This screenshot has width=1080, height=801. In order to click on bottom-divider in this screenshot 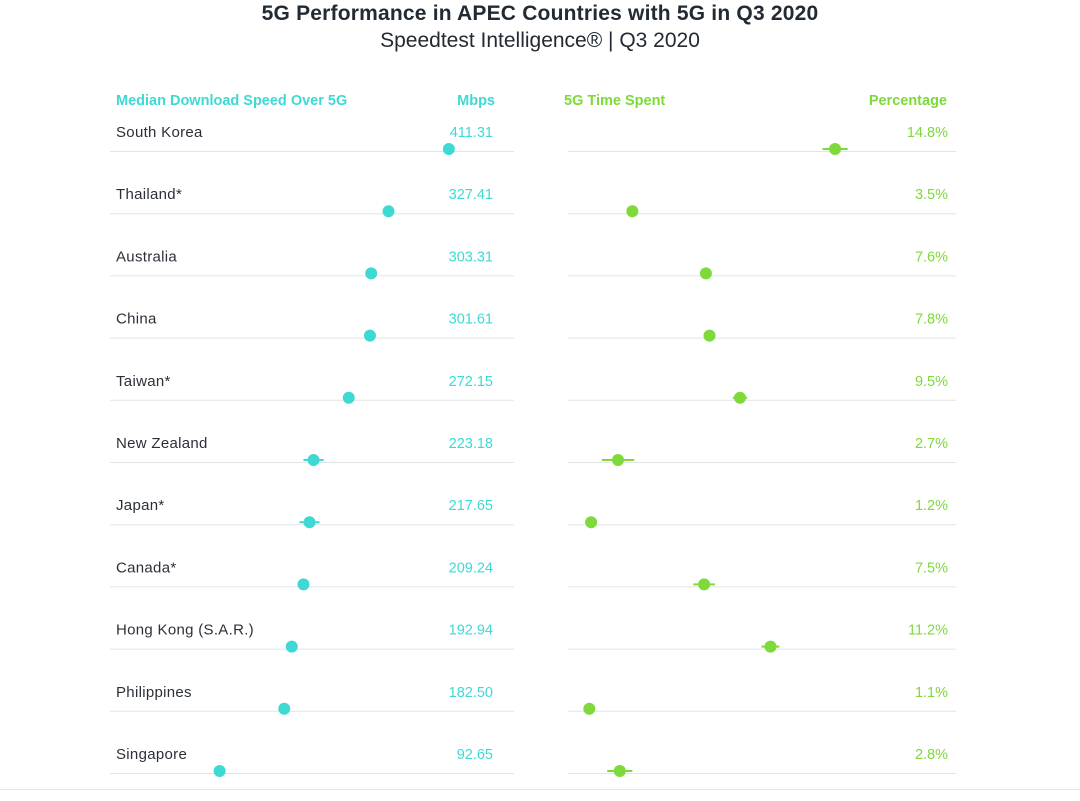, I will do `click(540, 789)`.